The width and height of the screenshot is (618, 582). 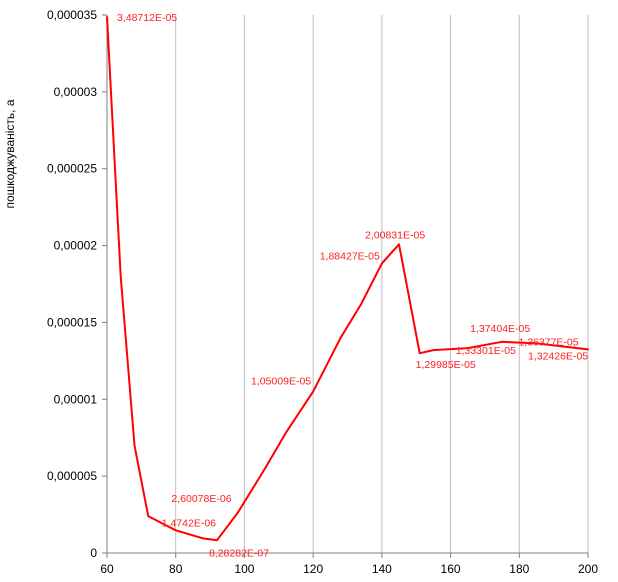 What do you see at coordinates (451, 569) in the screenshot?
I see `x-tick-label: 160` at bounding box center [451, 569].